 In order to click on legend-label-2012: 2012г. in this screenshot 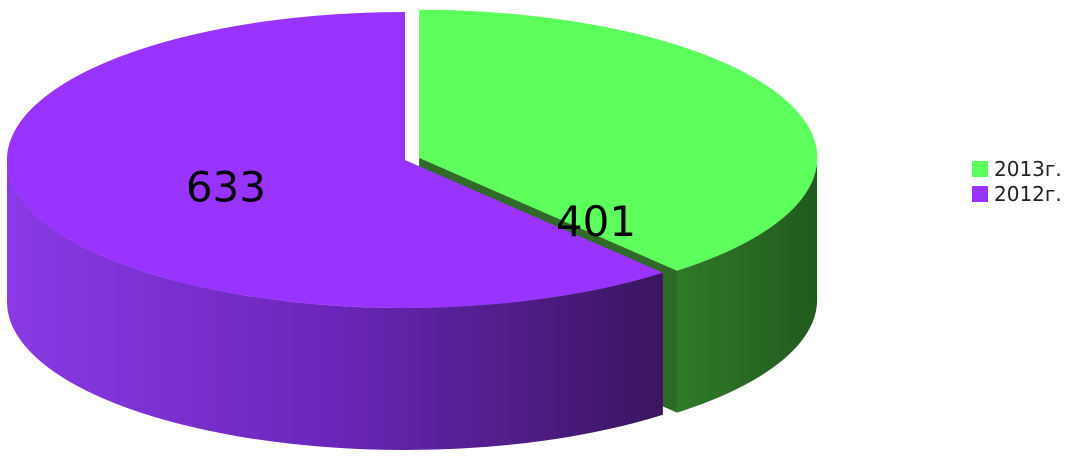, I will do `click(1028, 193)`.